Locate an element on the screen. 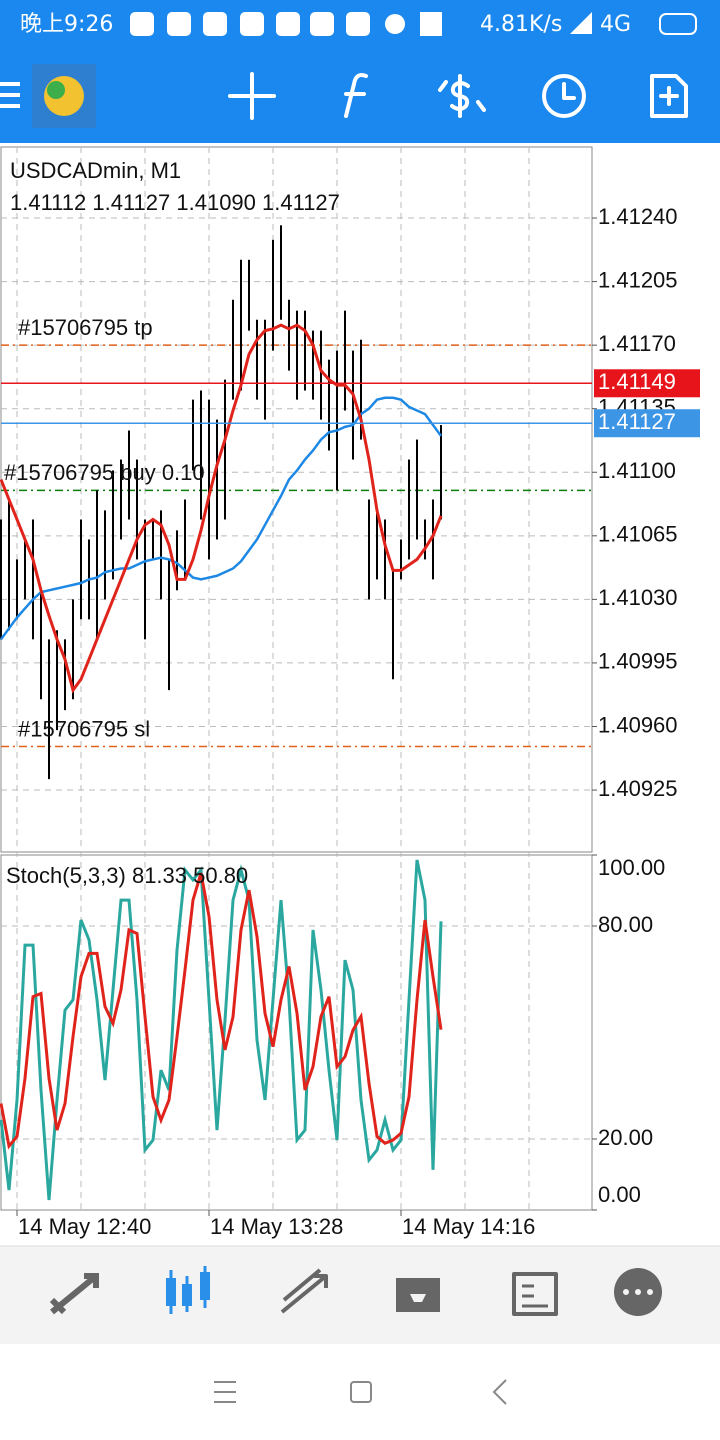  x-tick-label: 14 May 14:16 is located at coordinates (468, 1226).